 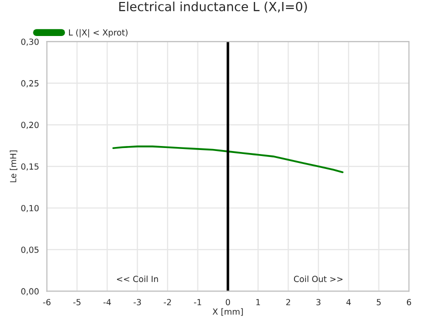 What do you see at coordinates (14, 166) in the screenshot?
I see `y-axis-title: Le [mH]` at bounding box center [14, 166].